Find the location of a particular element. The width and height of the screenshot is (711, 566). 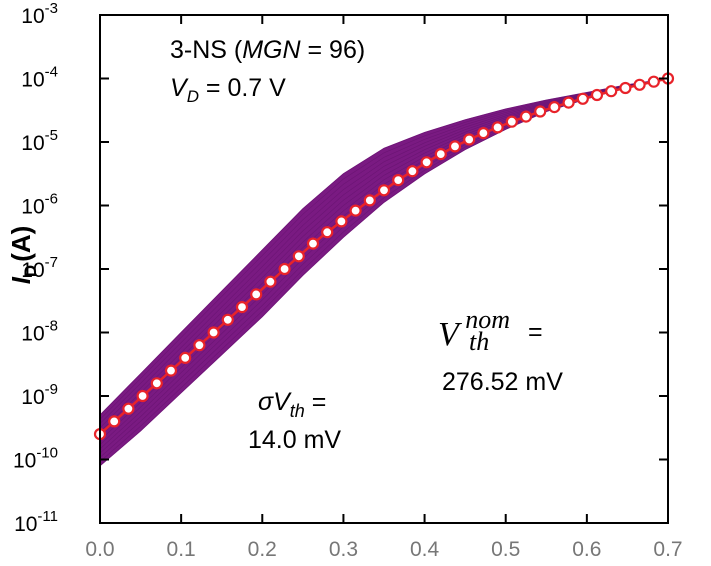

y-tick-exp: -11 is located at coordinates (47, 516).